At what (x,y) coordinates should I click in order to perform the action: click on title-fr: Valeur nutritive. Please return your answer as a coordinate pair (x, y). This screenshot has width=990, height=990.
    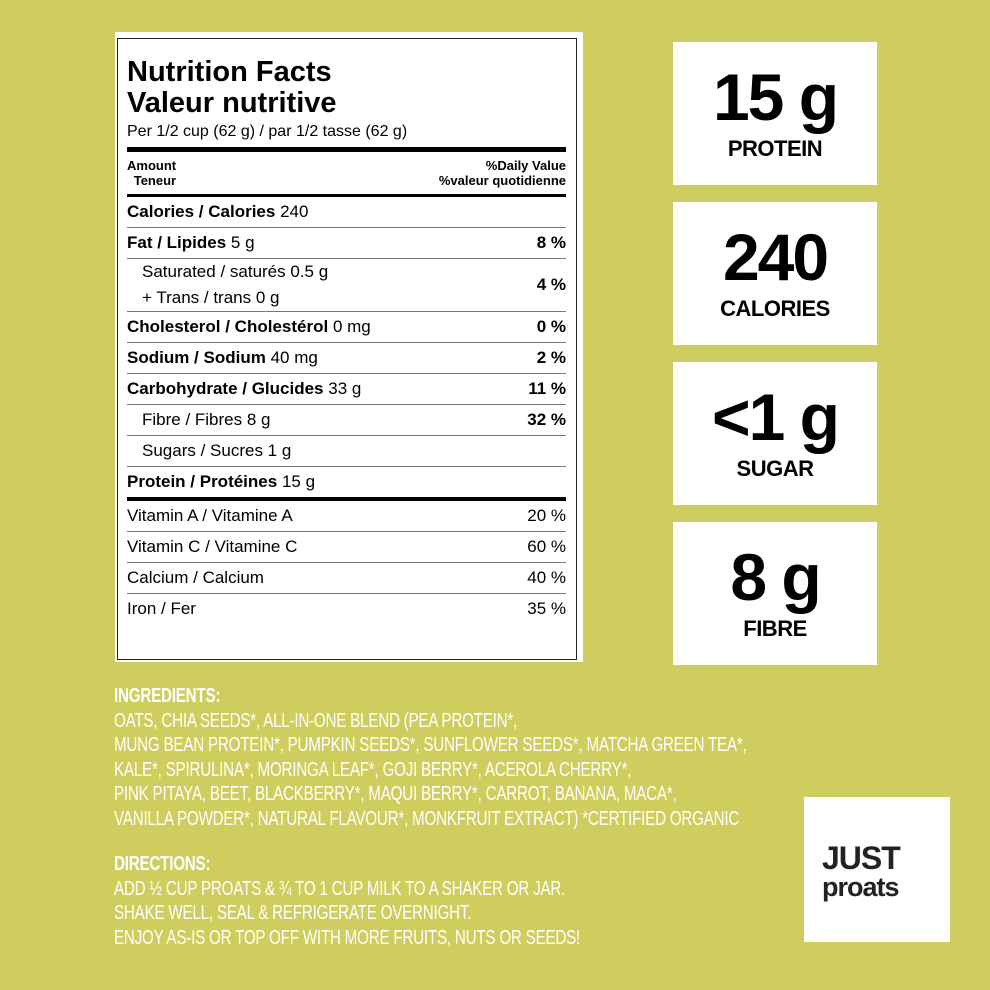
    Looking at the image, I should click on (232, 103).